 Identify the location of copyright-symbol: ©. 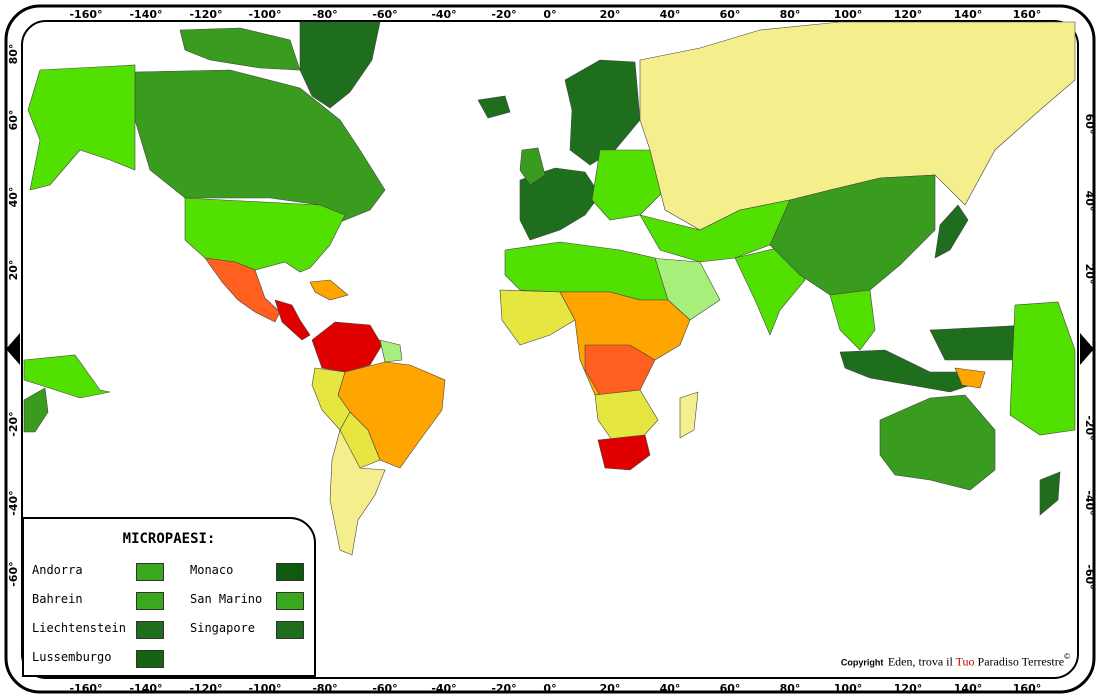
(1067, 656).